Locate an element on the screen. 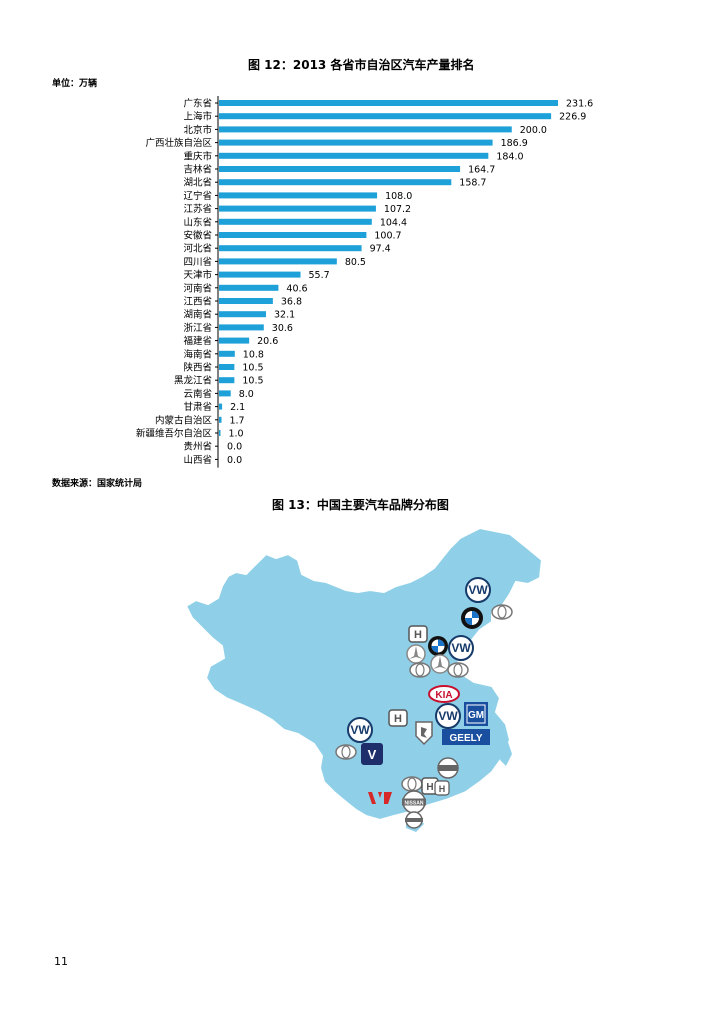 The height and width of the screenshot is (1024, 725). value-label: 36.8 is located at coordinates (291, 302).